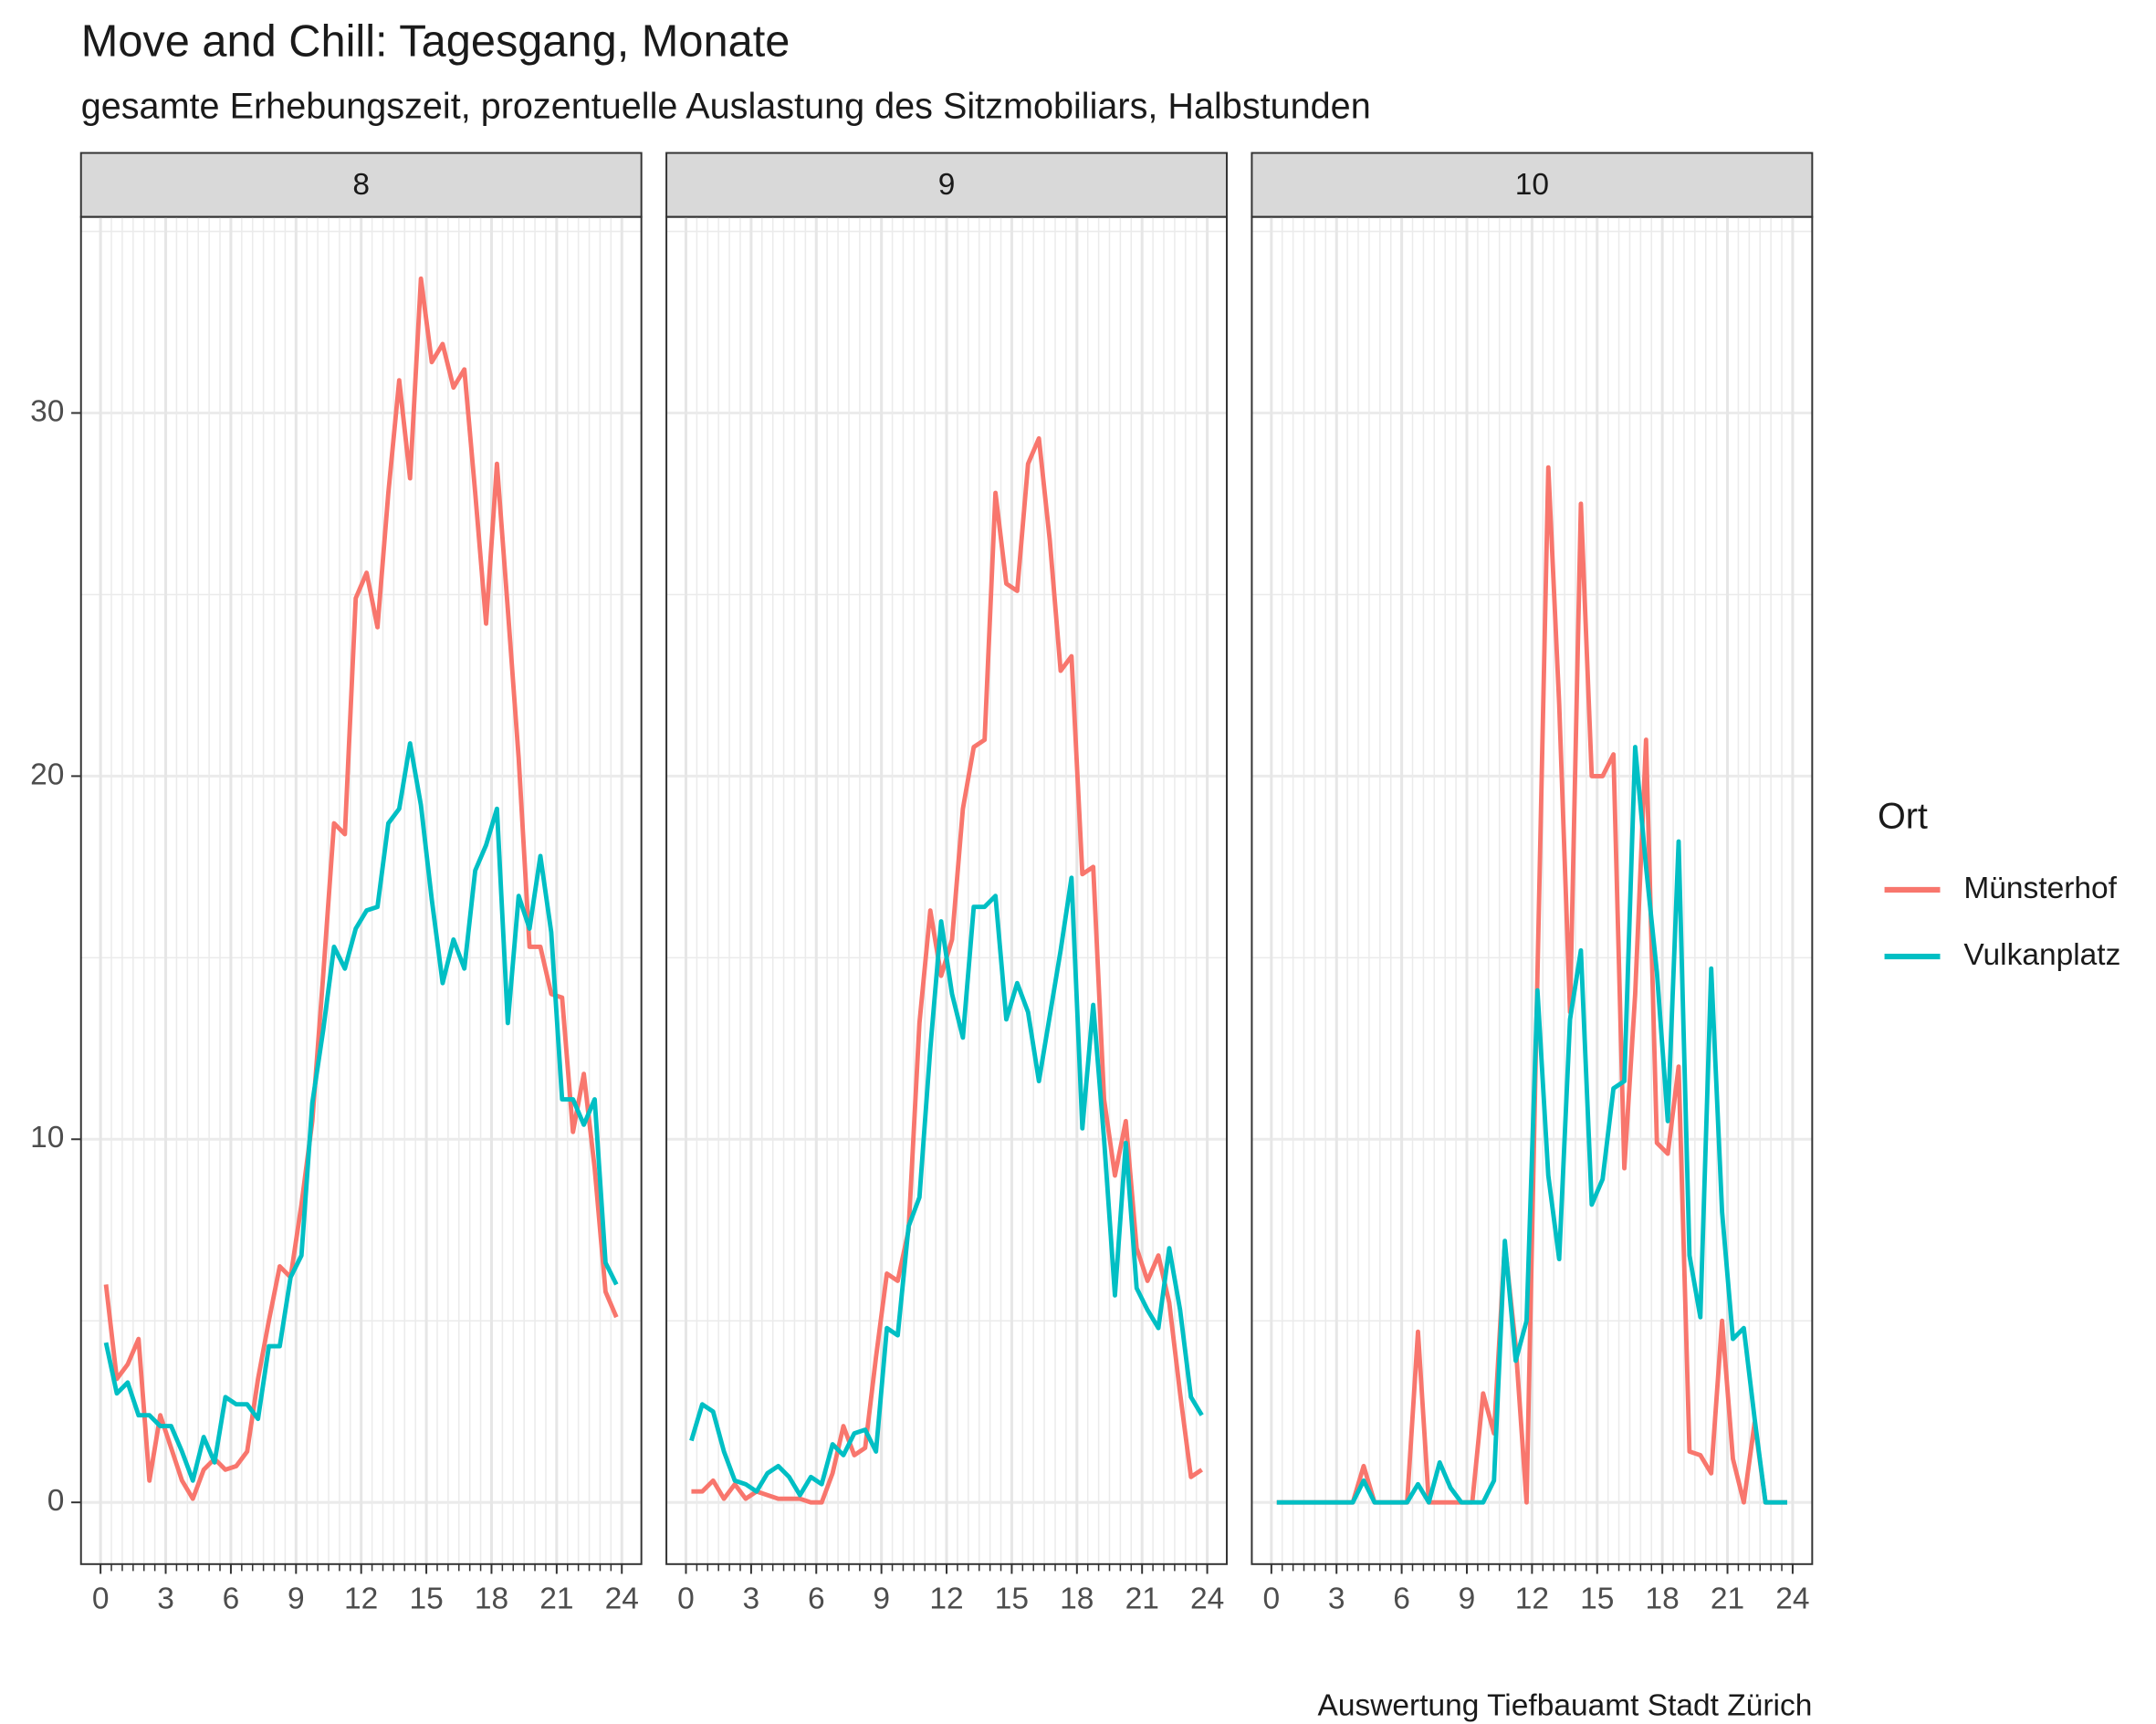 This screenshot has width=2156, height=1724. I want to click on strip-label: 9, so click(947, 185).